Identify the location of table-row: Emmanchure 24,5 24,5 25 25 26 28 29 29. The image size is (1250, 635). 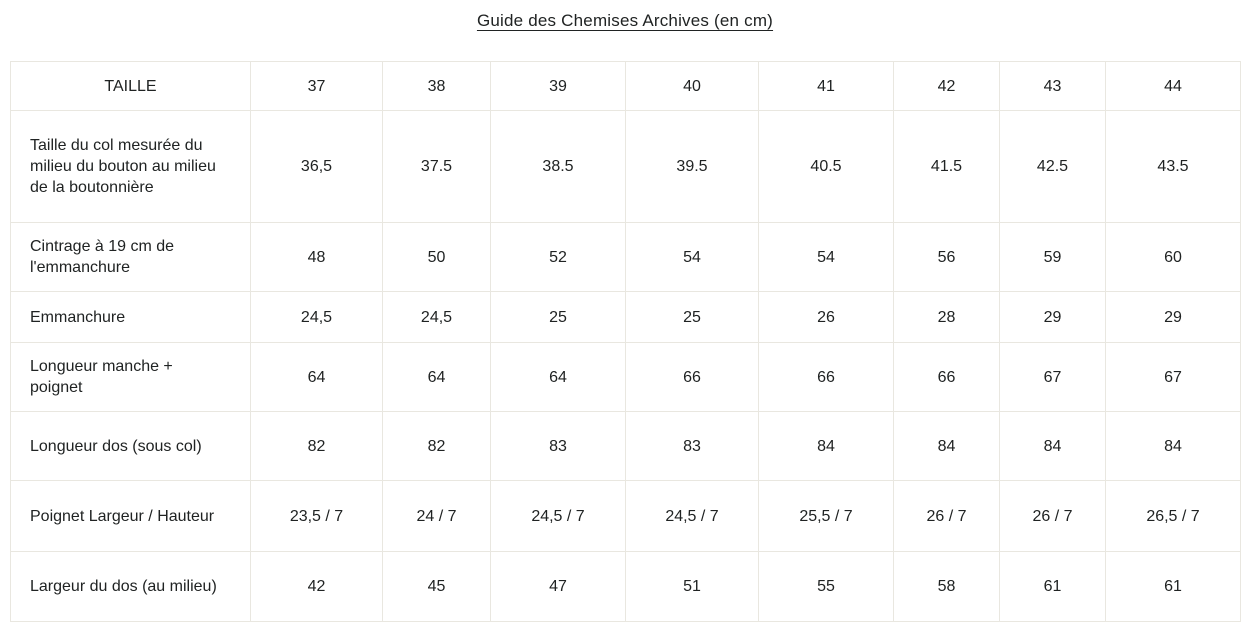
(625, 317).